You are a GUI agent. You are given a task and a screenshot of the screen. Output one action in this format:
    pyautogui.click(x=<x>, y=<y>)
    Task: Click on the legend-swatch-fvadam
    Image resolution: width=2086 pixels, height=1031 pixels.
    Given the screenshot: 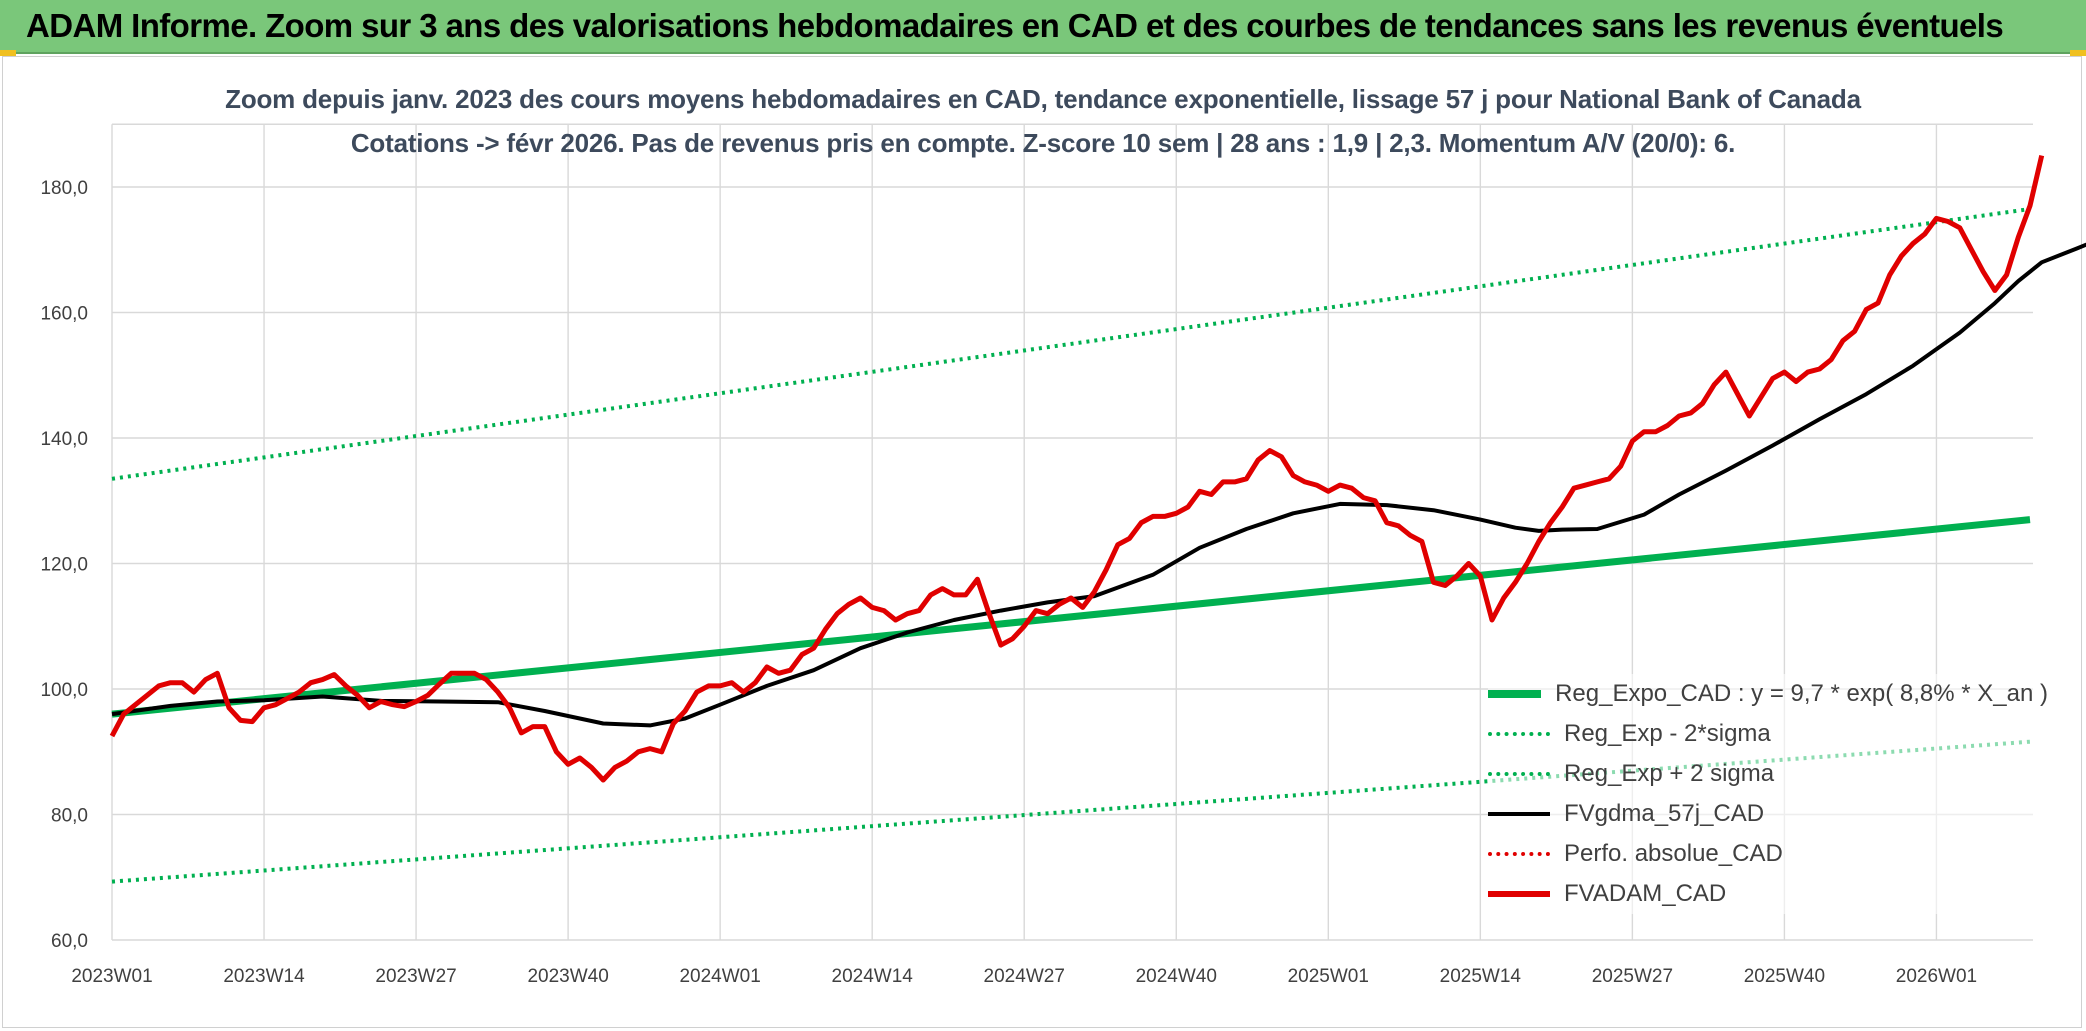 What is the action you would take?
    pyautogui.click(x=1519, y=894)
    